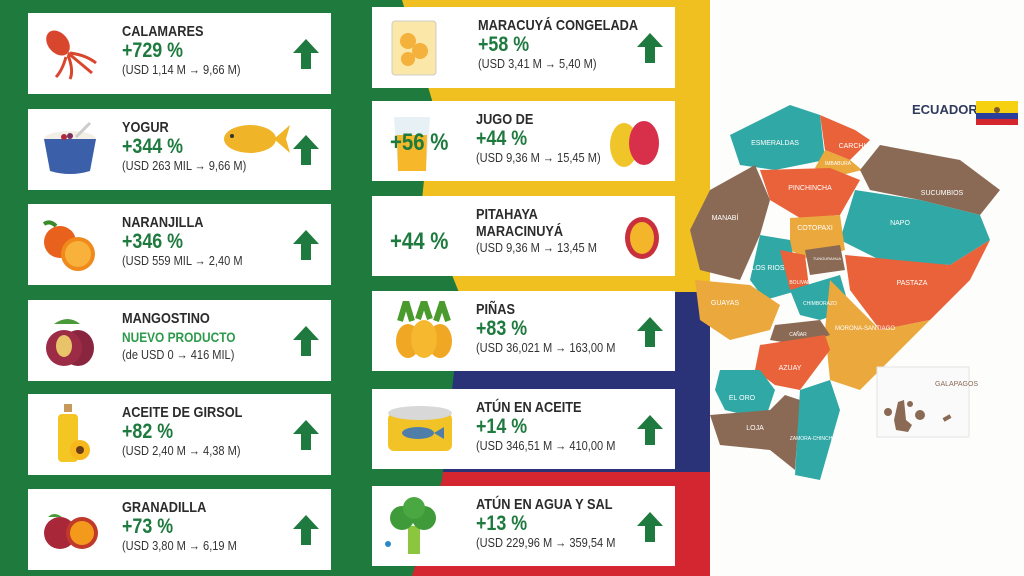 The height and width of the screenshot is (576, 1024). Describe the element at coordinates (502, 523) in the screenshot. I see `growth-percent: +13 %` at that location.